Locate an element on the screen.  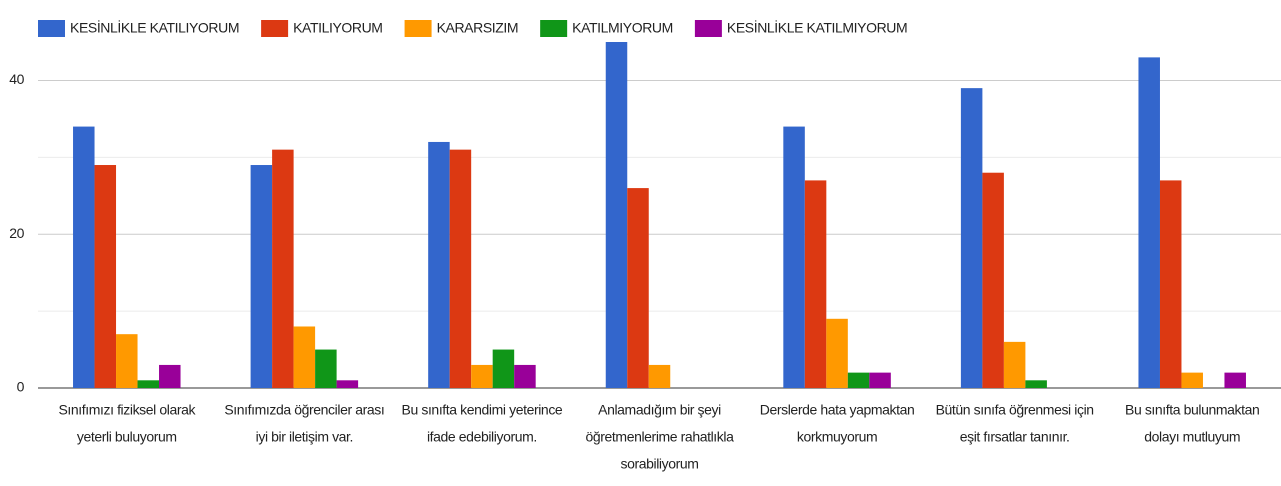
x-tick-label: Bu sınıfta bulunmaktan is located at coordinates (1192, 410).